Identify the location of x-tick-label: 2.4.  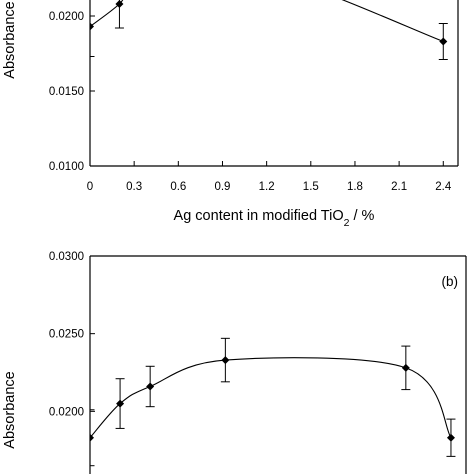
(443, 187).